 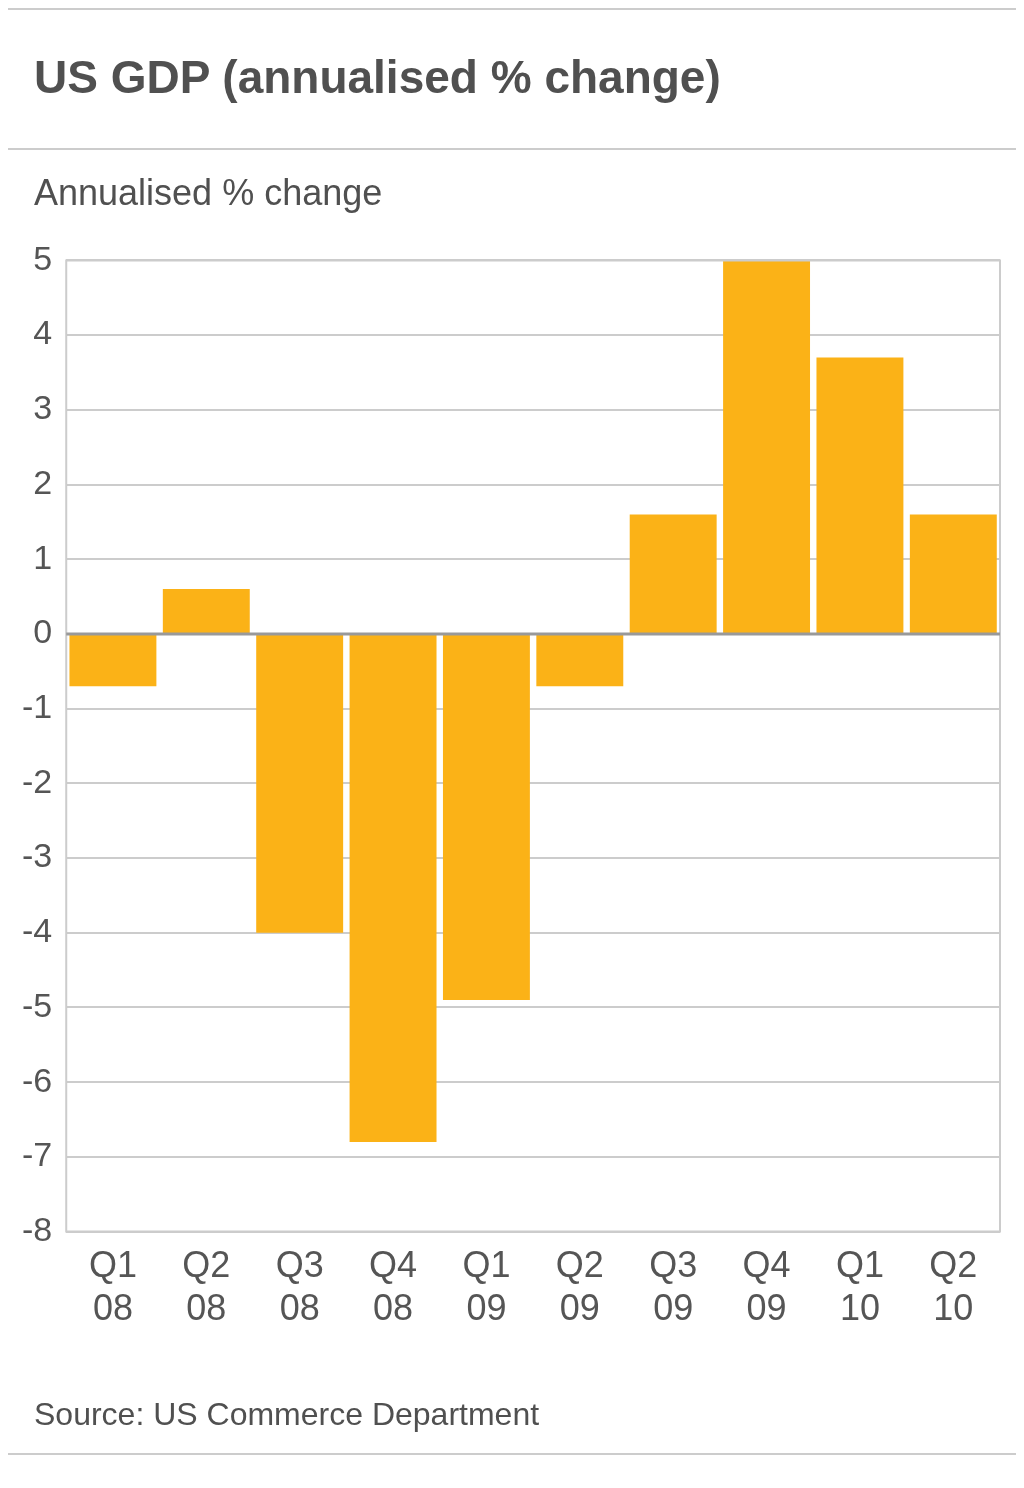 I want to click on x-tick-label: Q4 09, so click(x=766, y=1286).